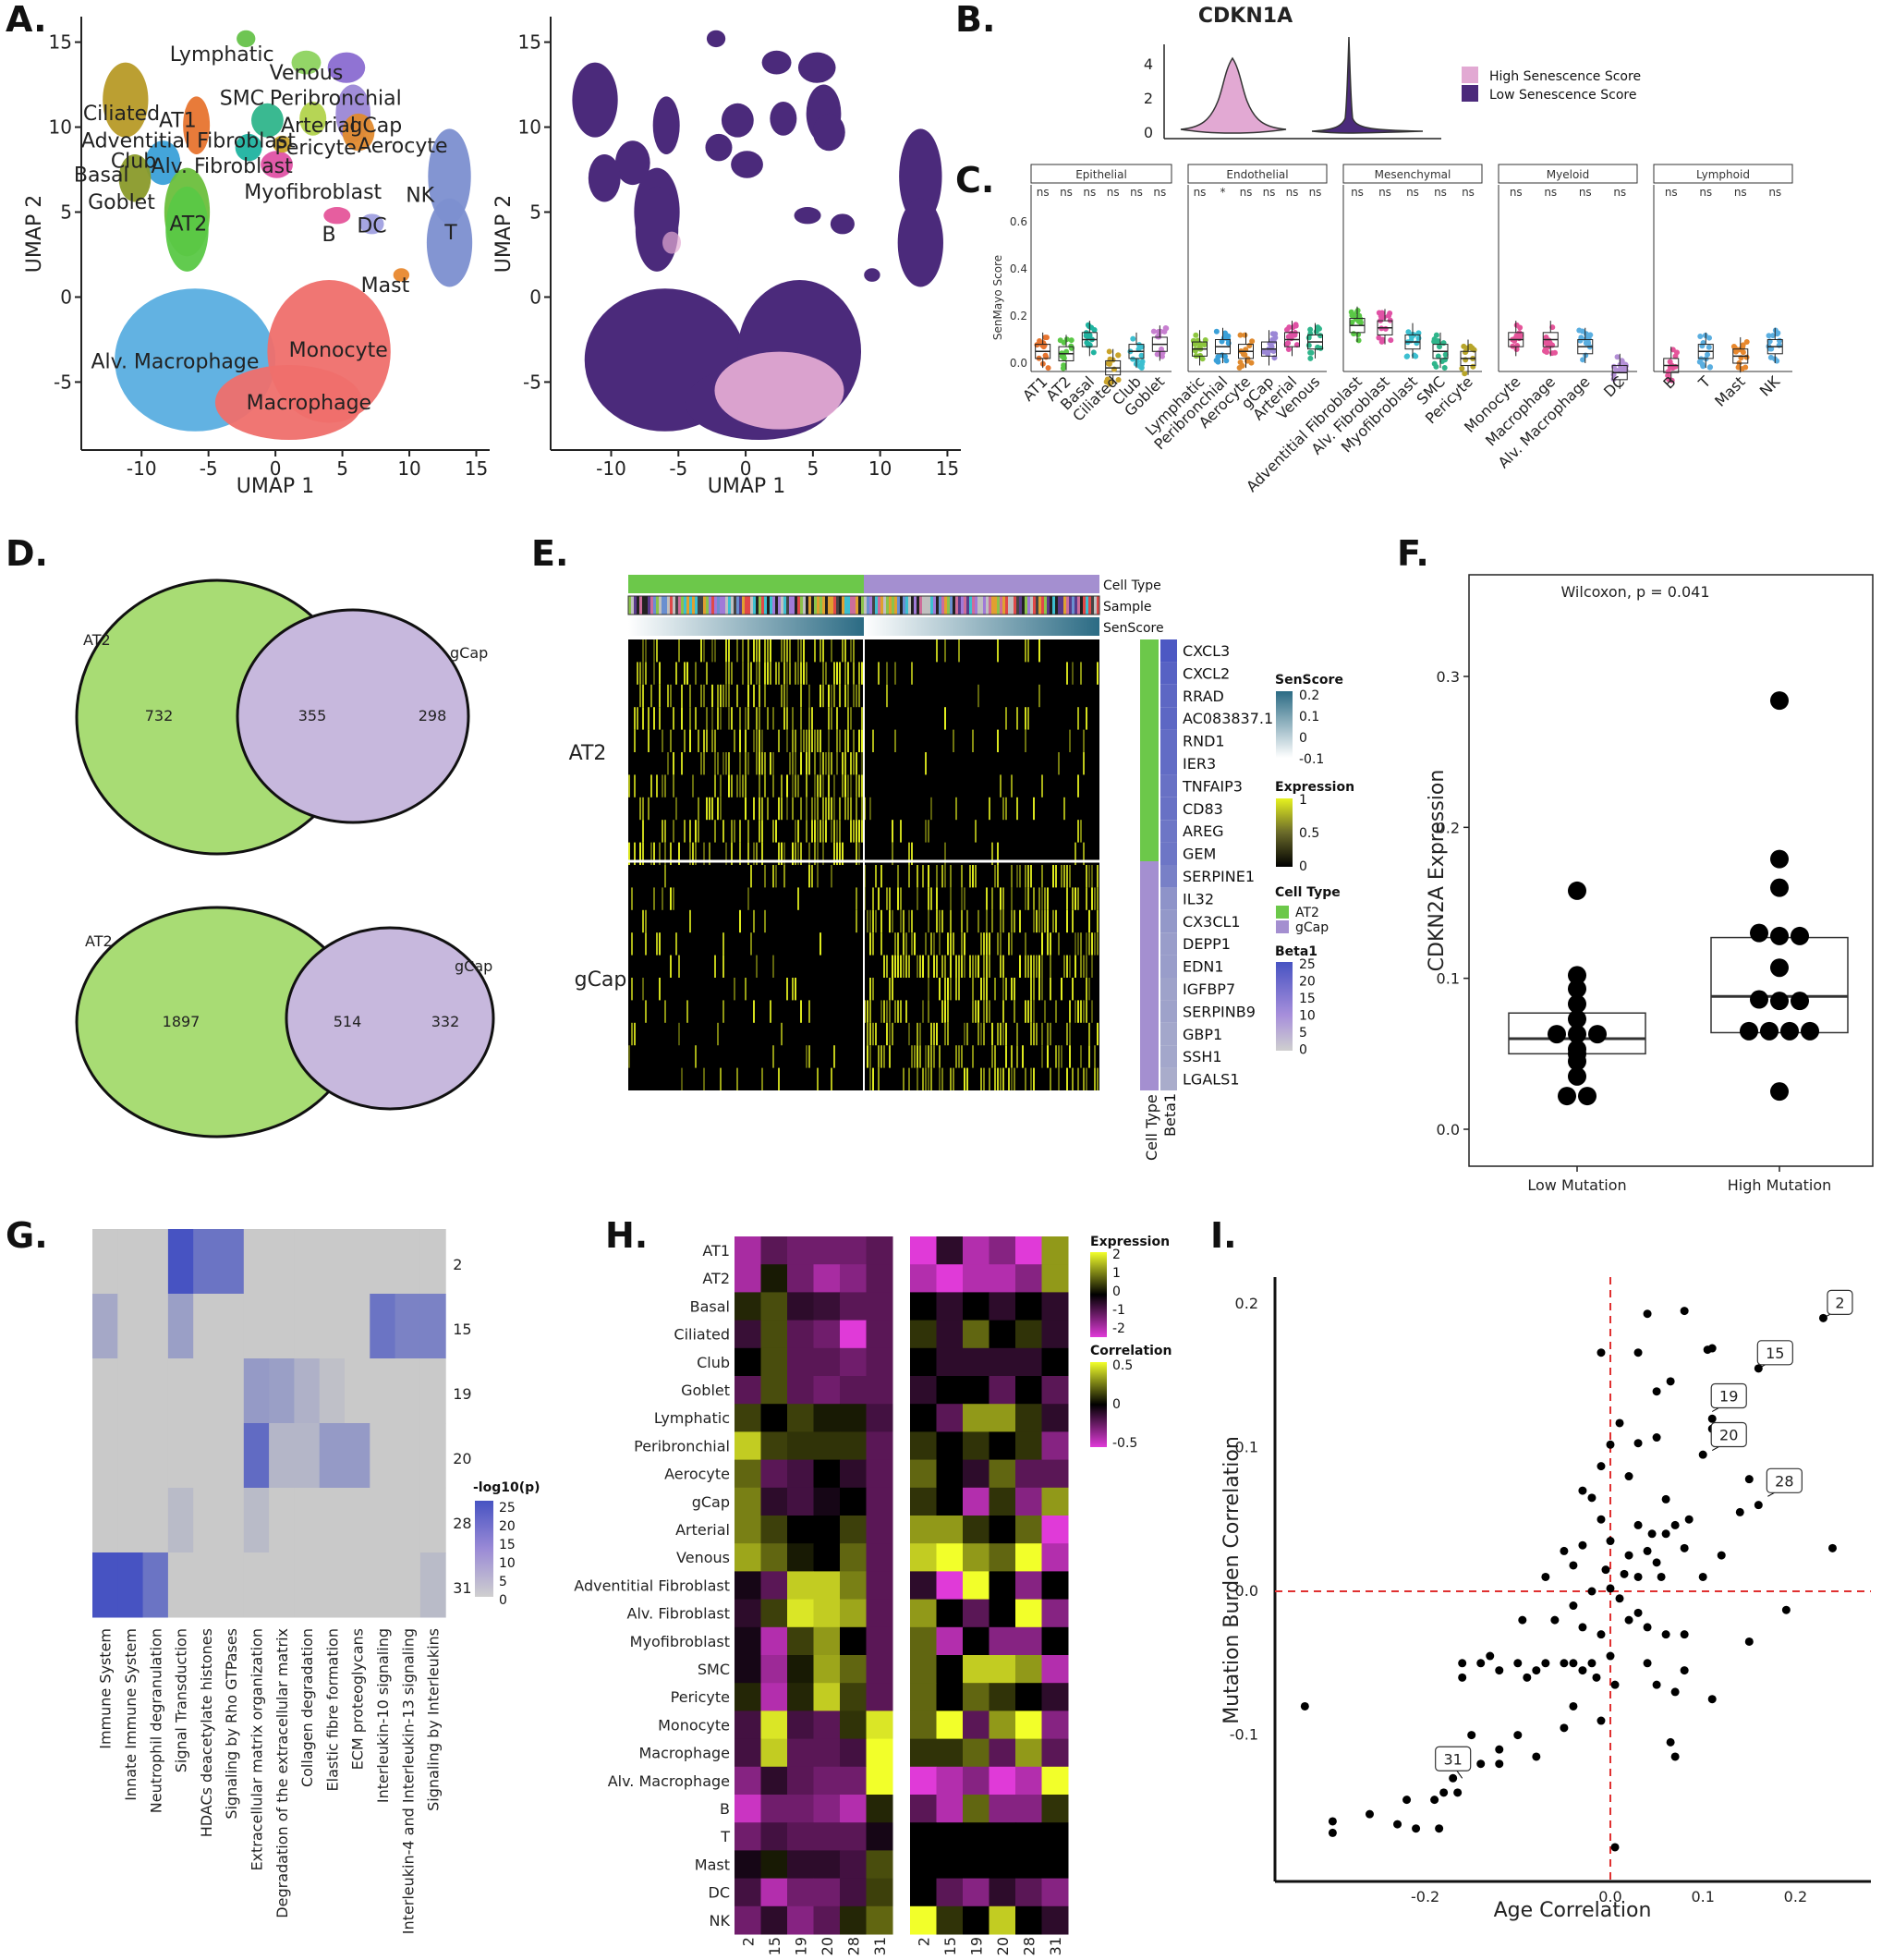 The image size is (1894, 1960). Describe the element at coordinates (1357, 192) in the screenshot. I see `significance-label: ns` at that location.